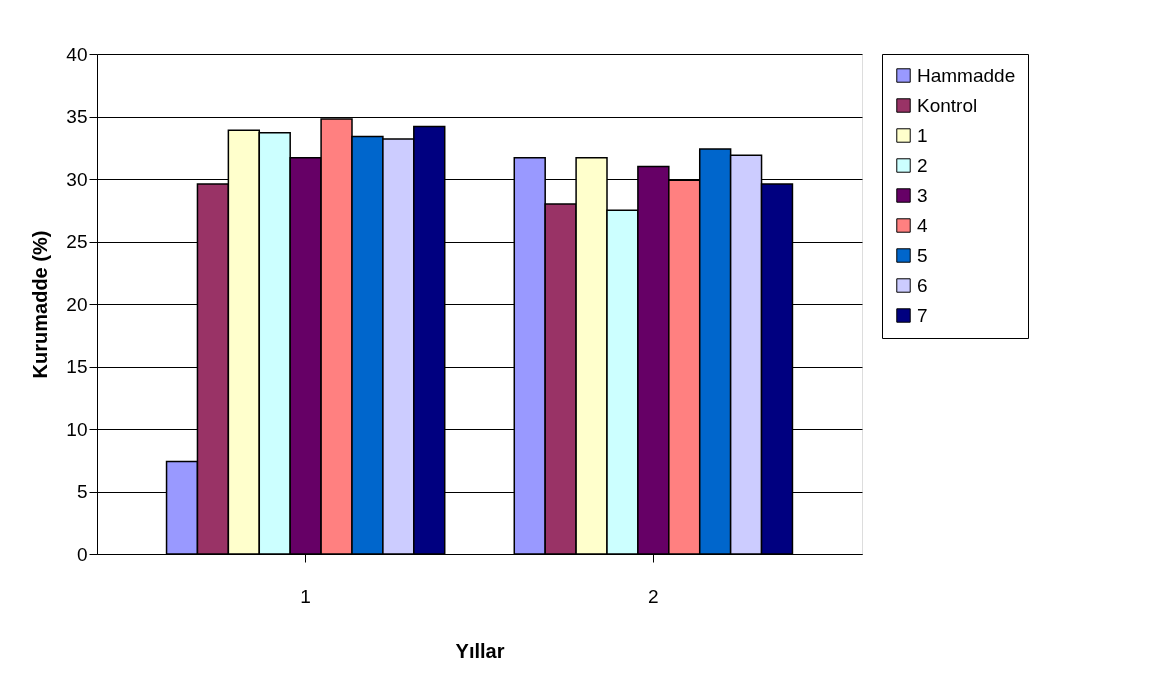 This screenshot has height=699, width=1154. Describe the element at coordinates (40, 304) in the screenshot. I see `y-axis-title: Kurumadde (%)` at that location.